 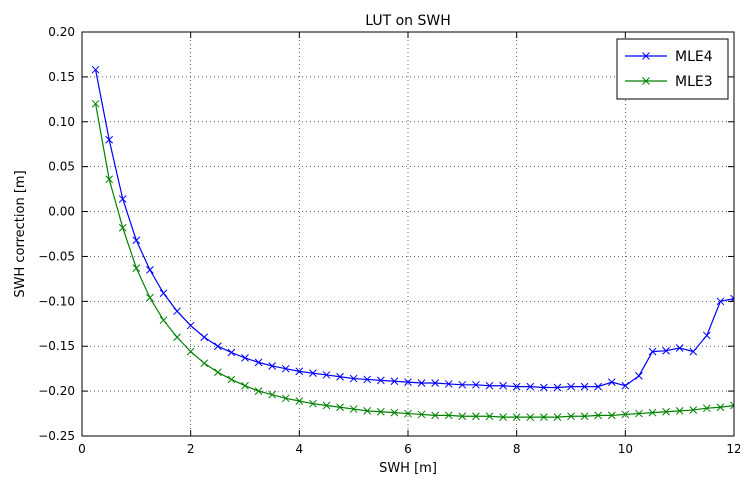 I want to click on y-tick-label: −0.20, so click(x=56, y=391).